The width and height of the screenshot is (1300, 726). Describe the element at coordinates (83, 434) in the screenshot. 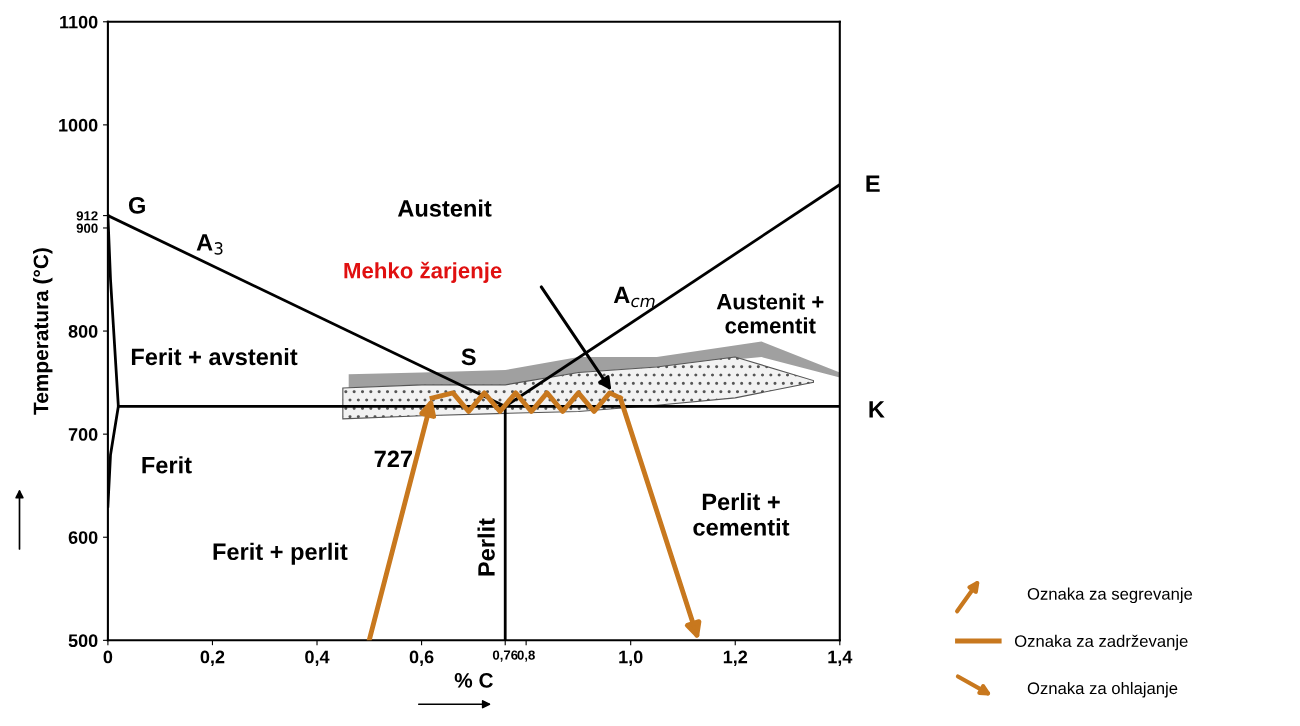

I see `y-tick-label: 700` at that location.